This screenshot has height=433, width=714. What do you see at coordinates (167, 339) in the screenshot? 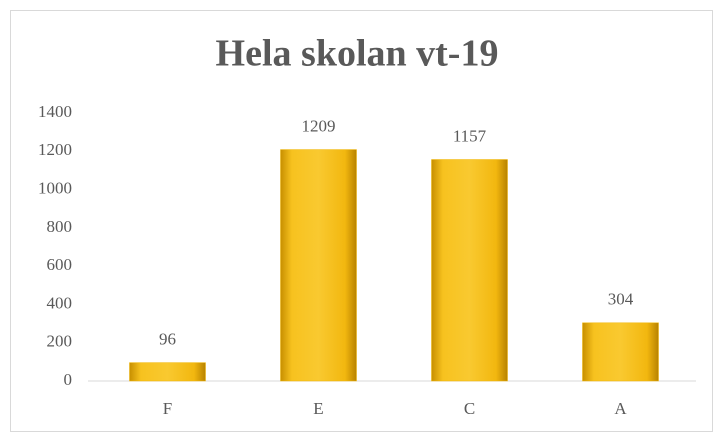
I see `data-label: 96` at bounding box center [167, 339].